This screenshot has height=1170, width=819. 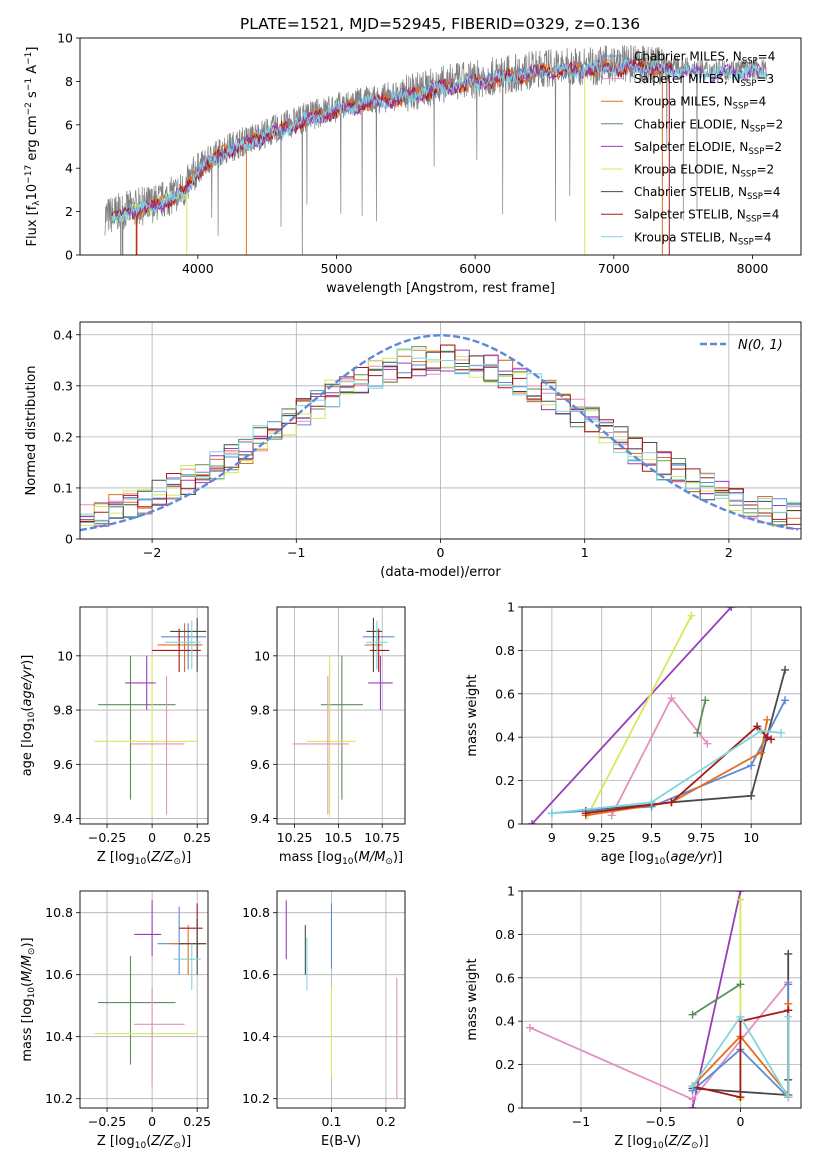 What do you see at coordinates (627, 857) in the screenshot?
I see `label-part: age [log` at bounding box center [627, 857].